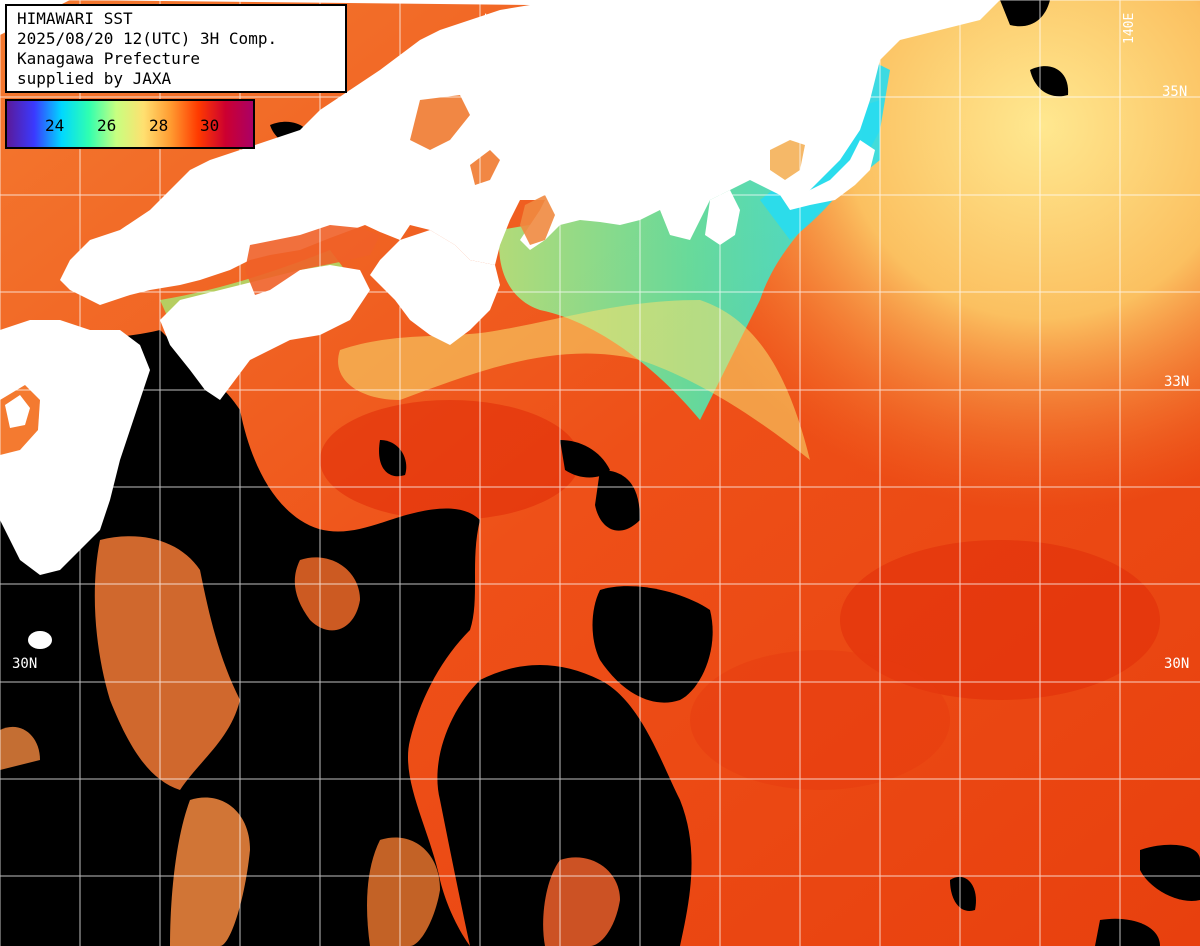 The height and width of the screenshot is (946, 1200). I want to click on lat-label-30n-right: 30N, so click(1176, 664).